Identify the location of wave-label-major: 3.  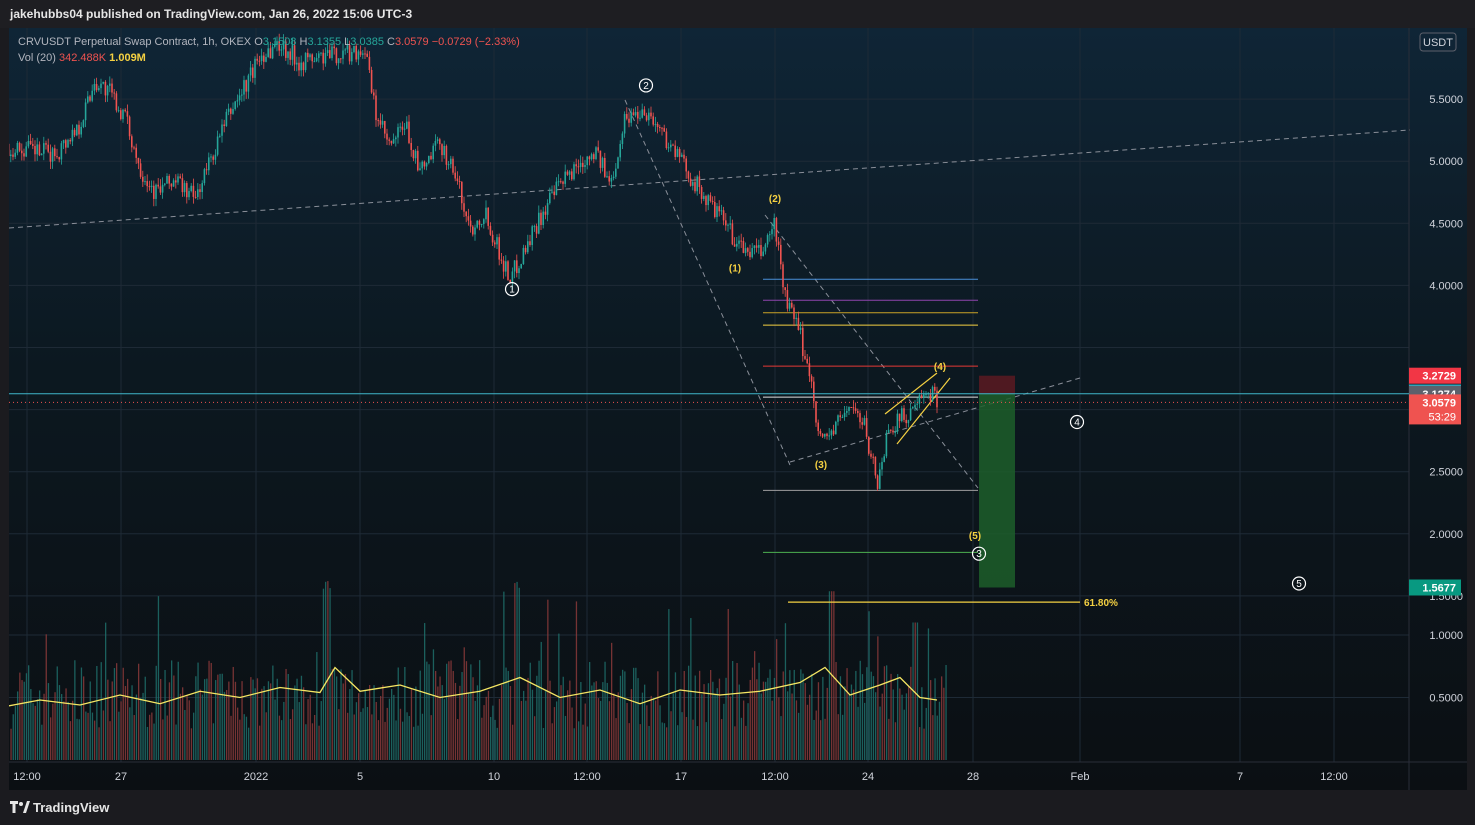
(979, 553).